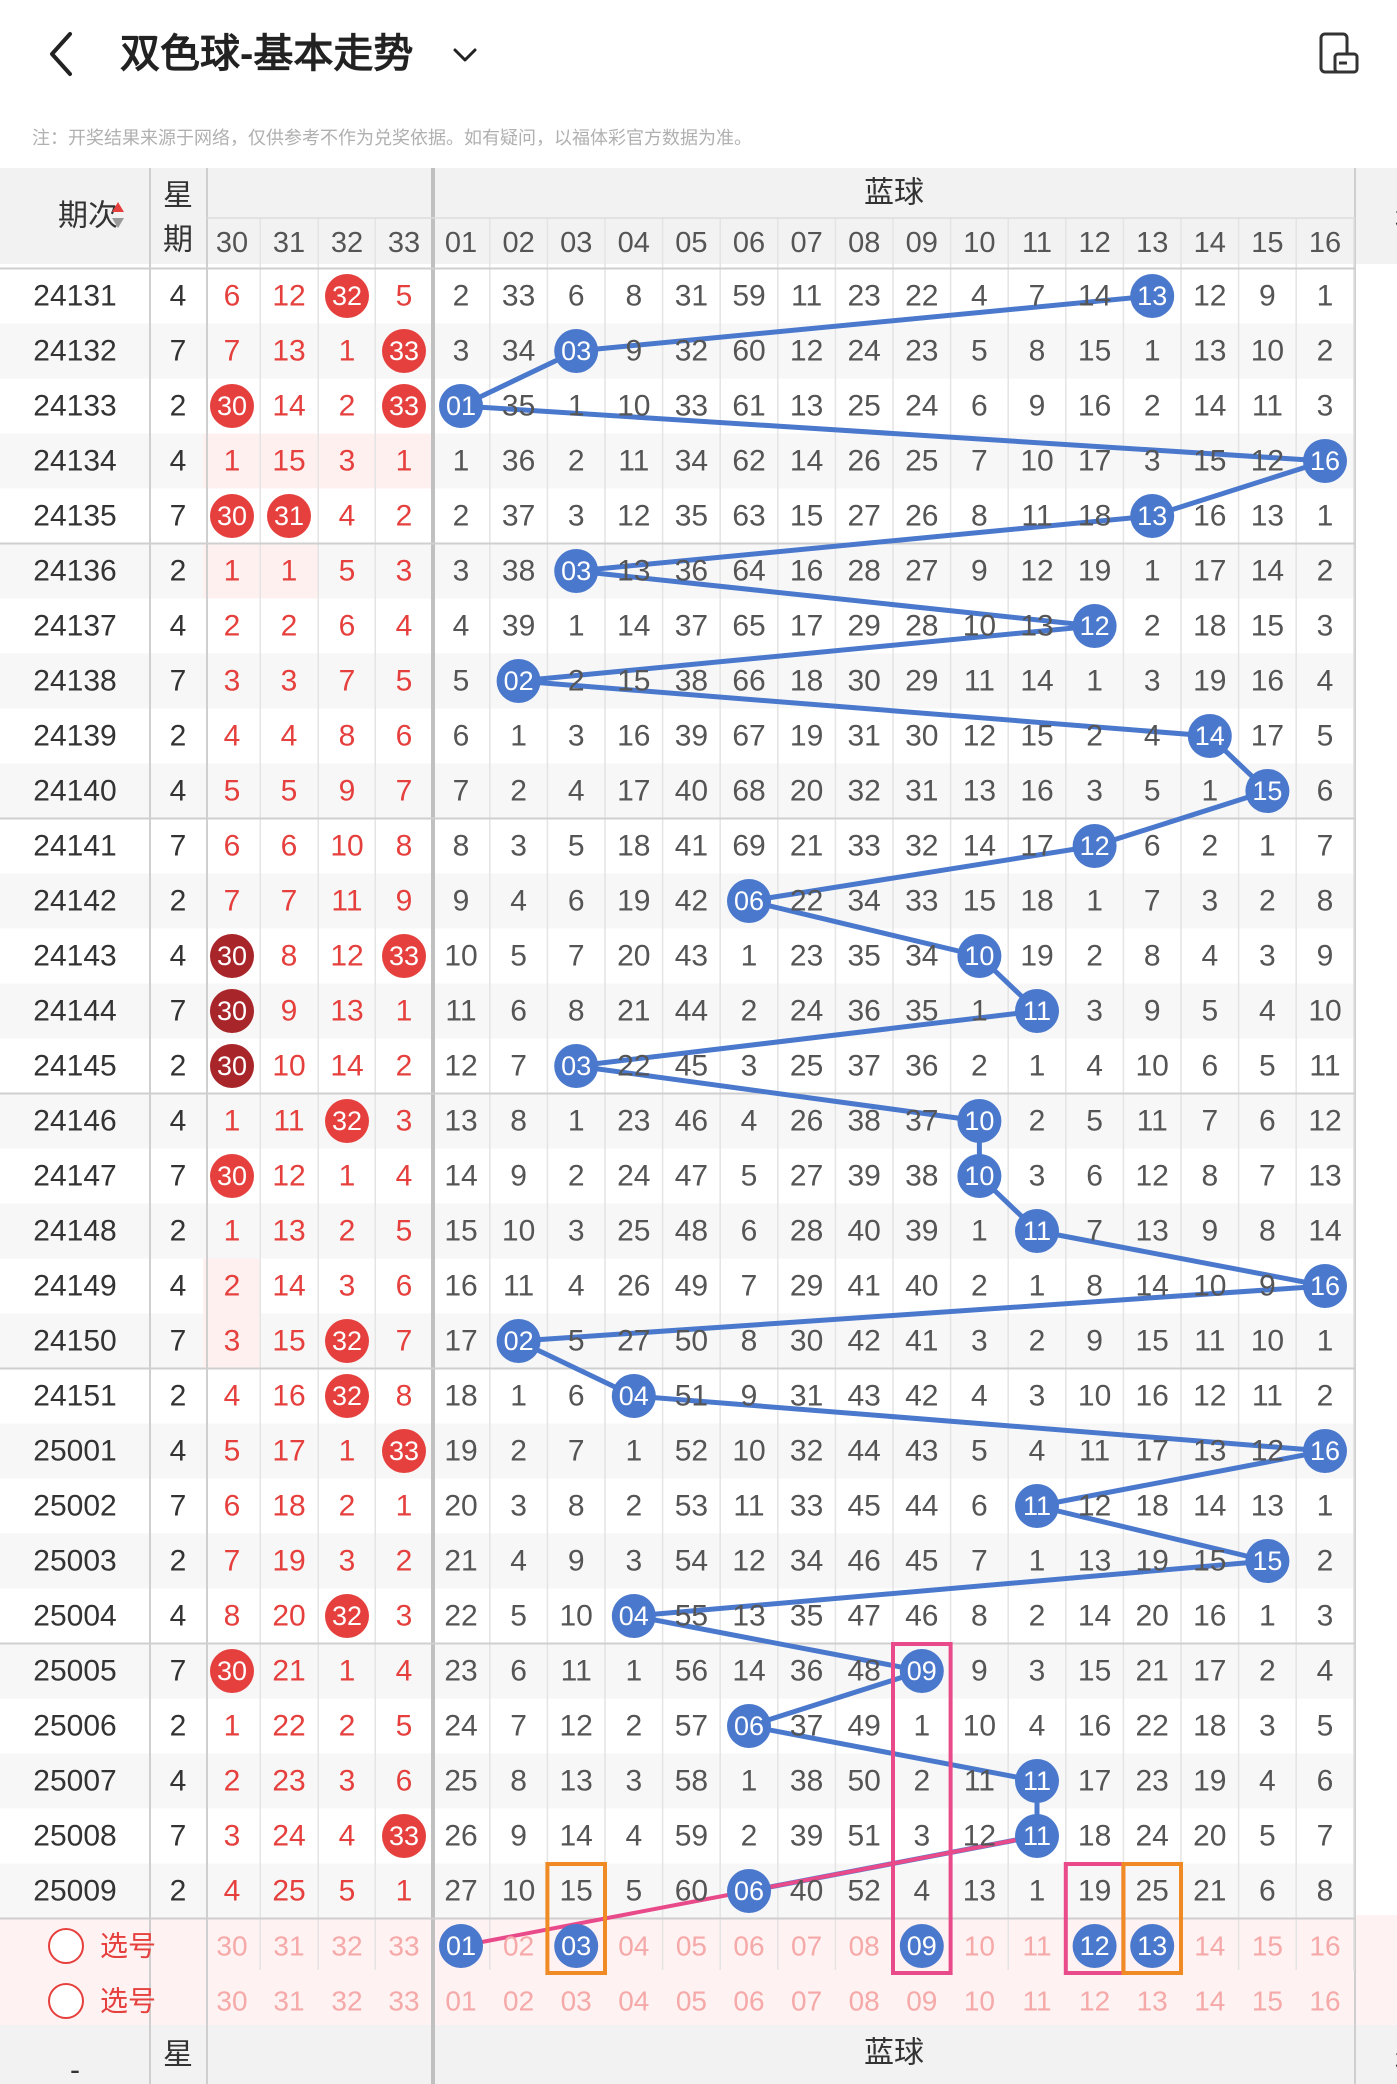 This screenshot has width=1397, height=2084. Describe the element at coordinates (519, 1341) in the screenshot. I see `blue-ball-number: 02` at that location.